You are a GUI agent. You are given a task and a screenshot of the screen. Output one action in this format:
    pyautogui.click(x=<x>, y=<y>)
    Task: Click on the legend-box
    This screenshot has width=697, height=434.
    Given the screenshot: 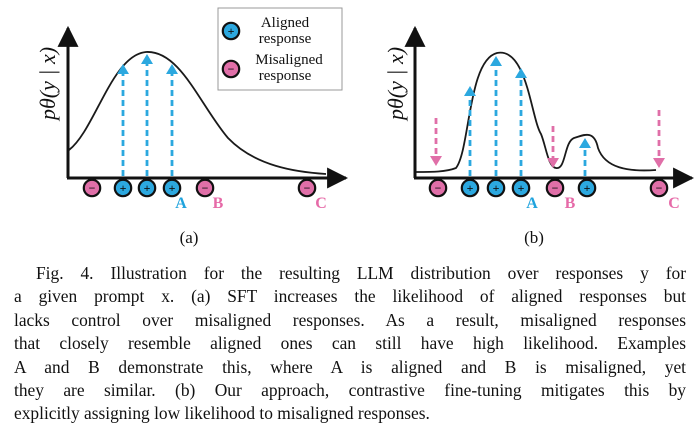 What is the action you would take?
    pyautogui.click(x=280, y=49)
    